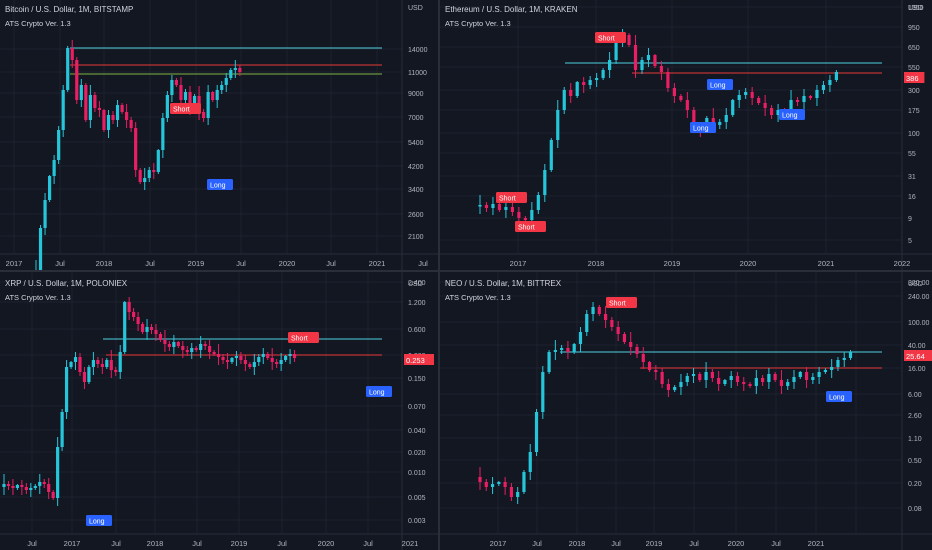 This screenshot has height=550, width=932. What do you see at coordinates (914, 111) in the screenshot?
I see `price-tick-label: 175` at bounding box center [914, 111].